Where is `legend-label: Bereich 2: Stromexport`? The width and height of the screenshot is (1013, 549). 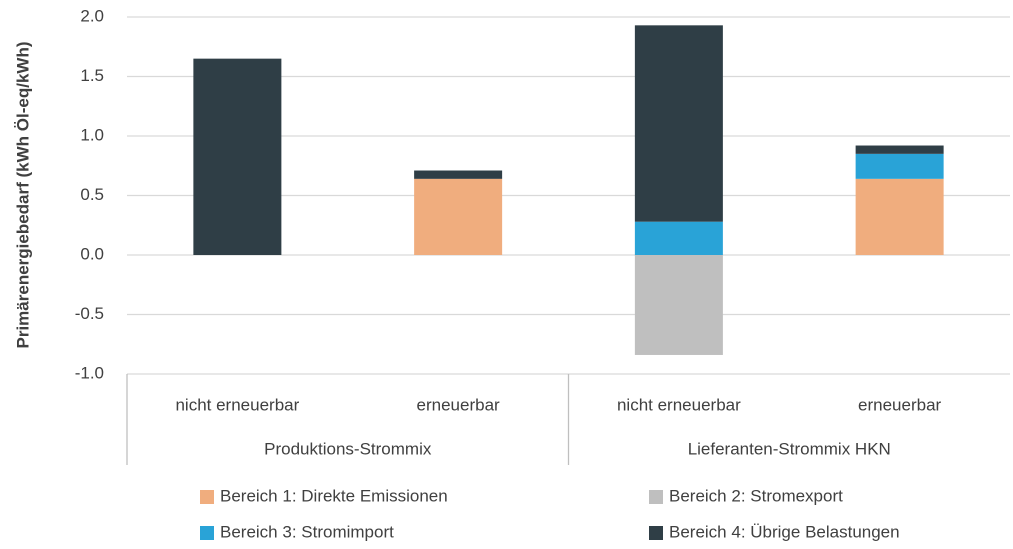
legend-label: Bereich 2: Stromexport is located at coordinates (756, 495).